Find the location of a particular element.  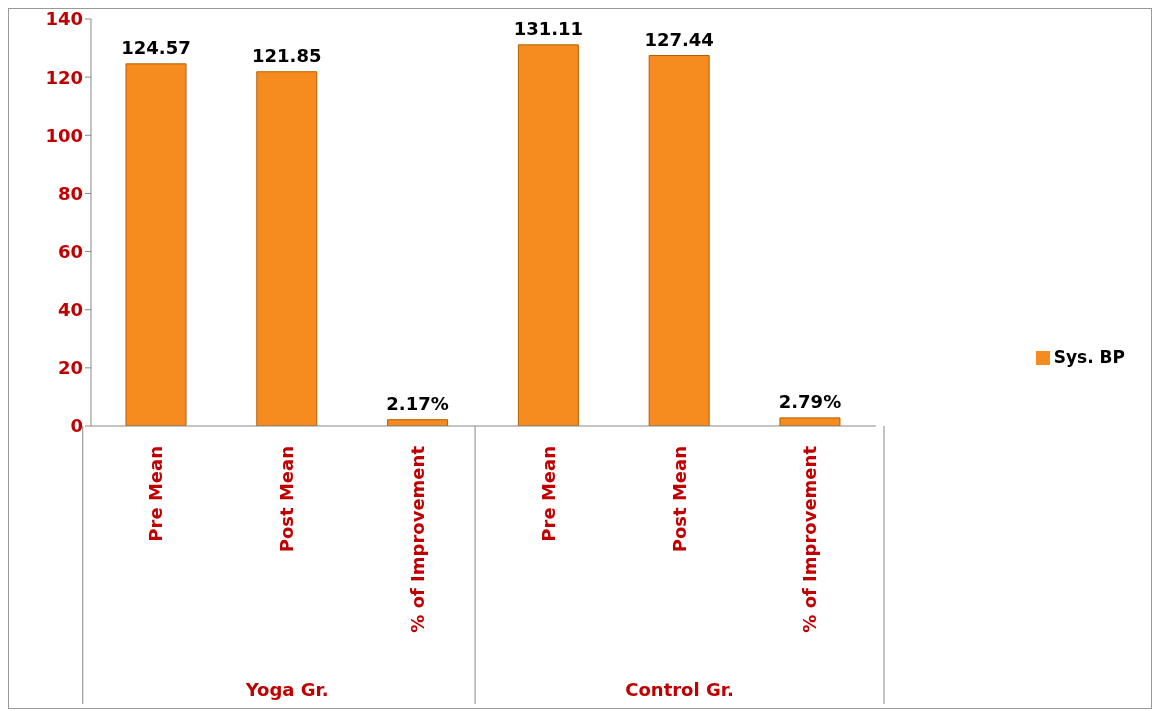

data-label: 2.17% is located at coordinates (417, 403).